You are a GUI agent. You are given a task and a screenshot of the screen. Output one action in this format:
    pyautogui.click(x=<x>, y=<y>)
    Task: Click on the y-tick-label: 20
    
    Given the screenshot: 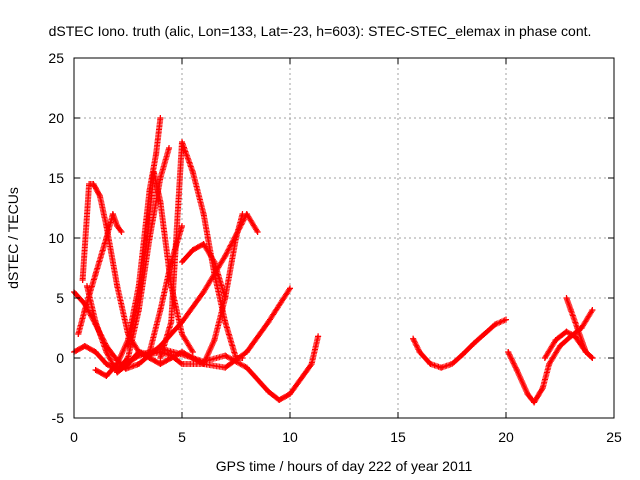 What is the action you would take?
    pyautogui.click(x=56, y=118)
    